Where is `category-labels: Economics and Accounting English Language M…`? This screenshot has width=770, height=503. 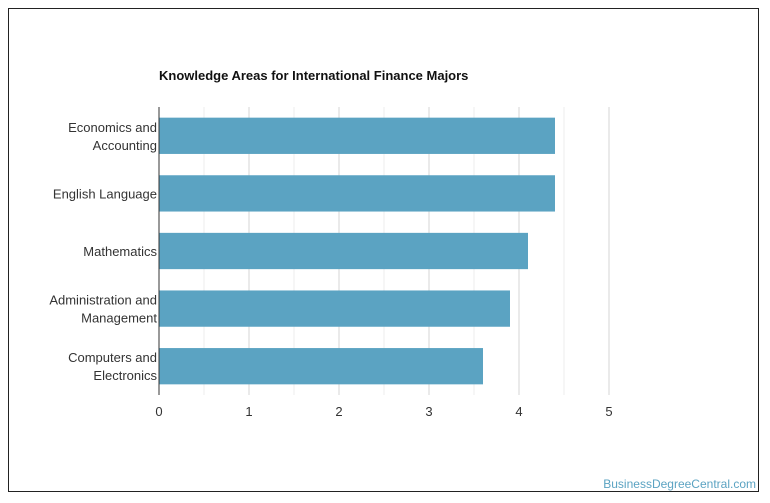 category-labels: Economics and Accounting English Language M… is located at coordinates (103, 251).